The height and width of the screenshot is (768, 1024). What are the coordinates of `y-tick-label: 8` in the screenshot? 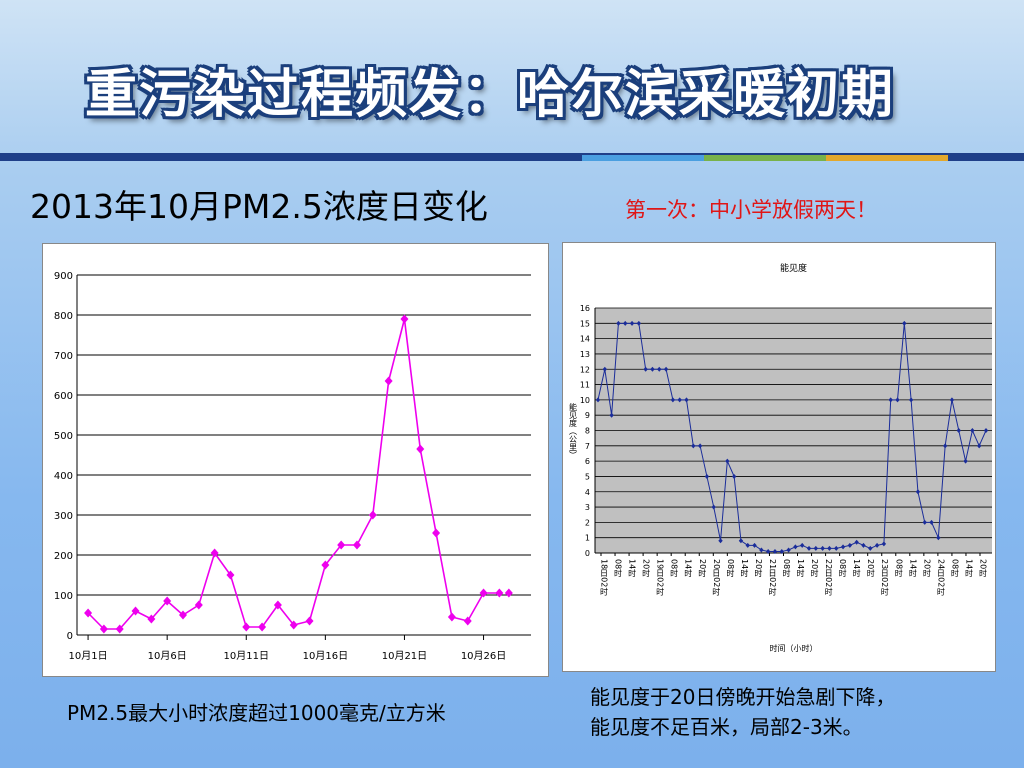 It's located at (587, 431).